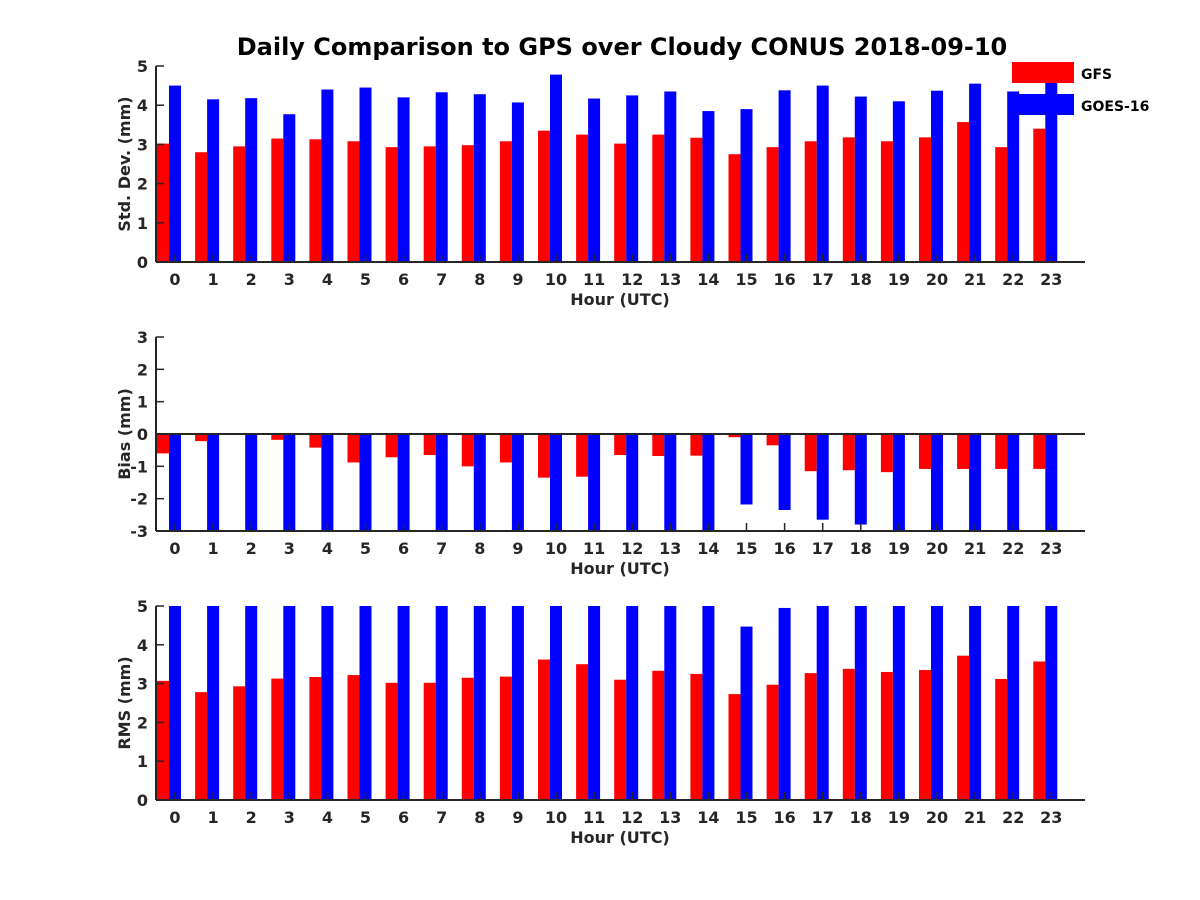  What do you see at coordinates (213, 817) in the screenshot?
I see `rms-xtick-label-1: 1` at bounding box center [213, 817].